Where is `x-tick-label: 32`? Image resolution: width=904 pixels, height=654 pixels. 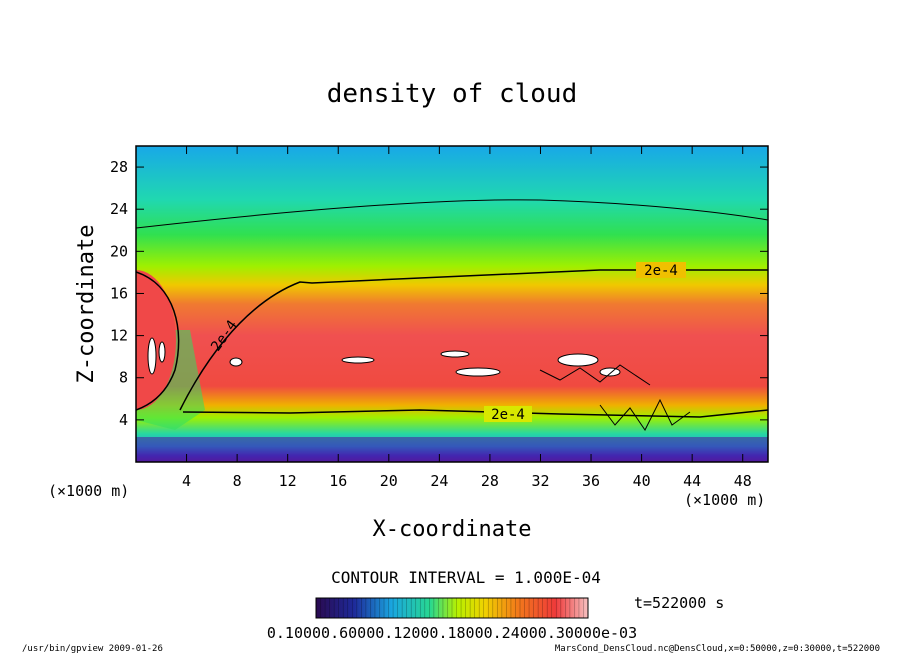
x-tick-label: 32 is located at coordinates (540, 481).